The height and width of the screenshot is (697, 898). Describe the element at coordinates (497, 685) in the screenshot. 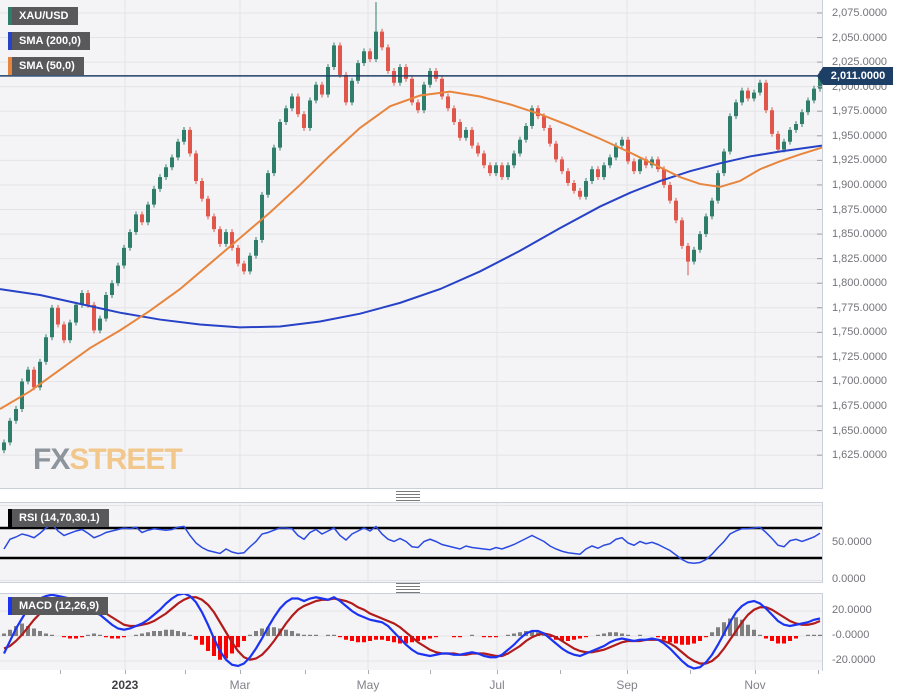

I see `time-label: Jul` at that location.